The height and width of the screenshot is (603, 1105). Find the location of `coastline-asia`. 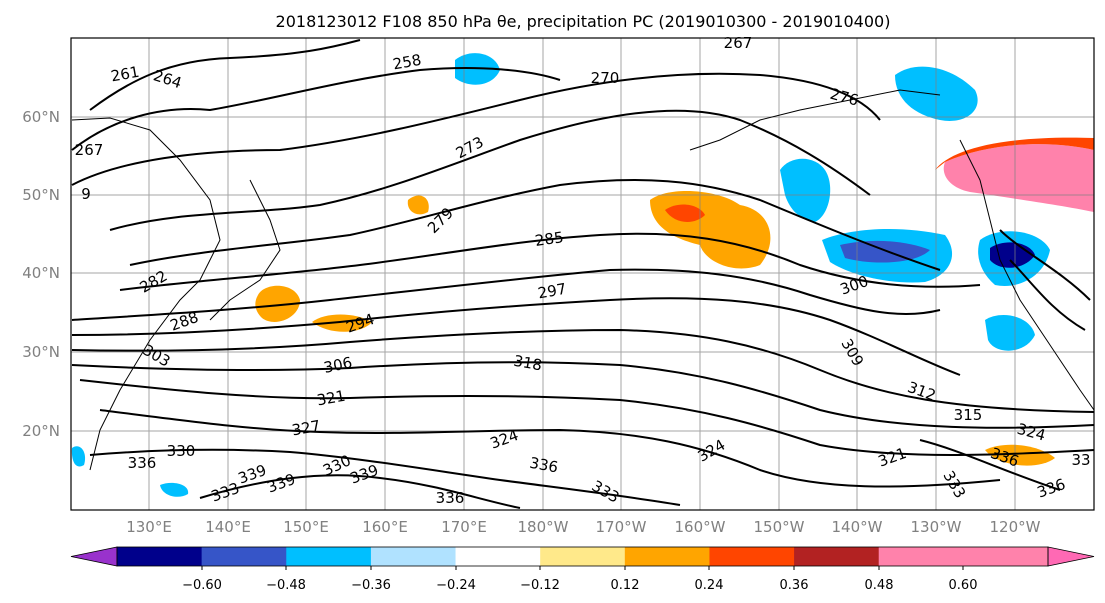

coastline-asia is located at coordinates (146, 294).